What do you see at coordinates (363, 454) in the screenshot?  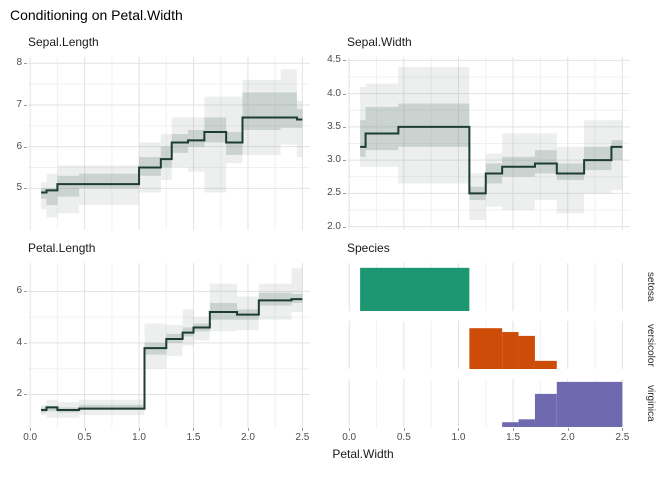 I see `x-axis-title: Petal.Width` at bounding box center [363, 454].